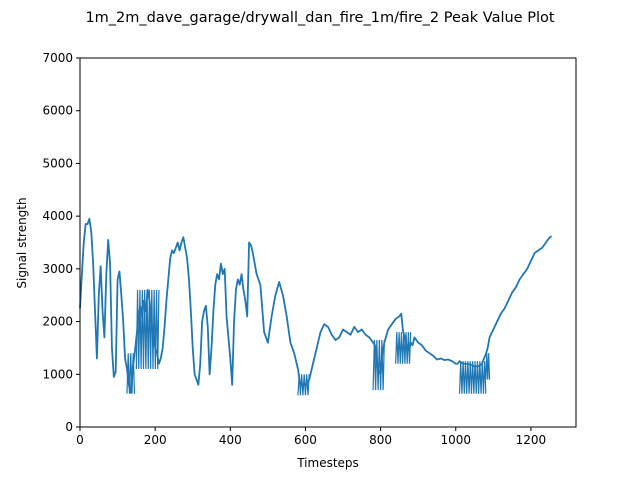 This screenshot has height=480, width=640. What do you see at coordinates (61, 242) in the screenshot?
I see `y-axis: 0 1000 2000 3000 4000 5000 6000 7000` at bounding box center [61, 242].